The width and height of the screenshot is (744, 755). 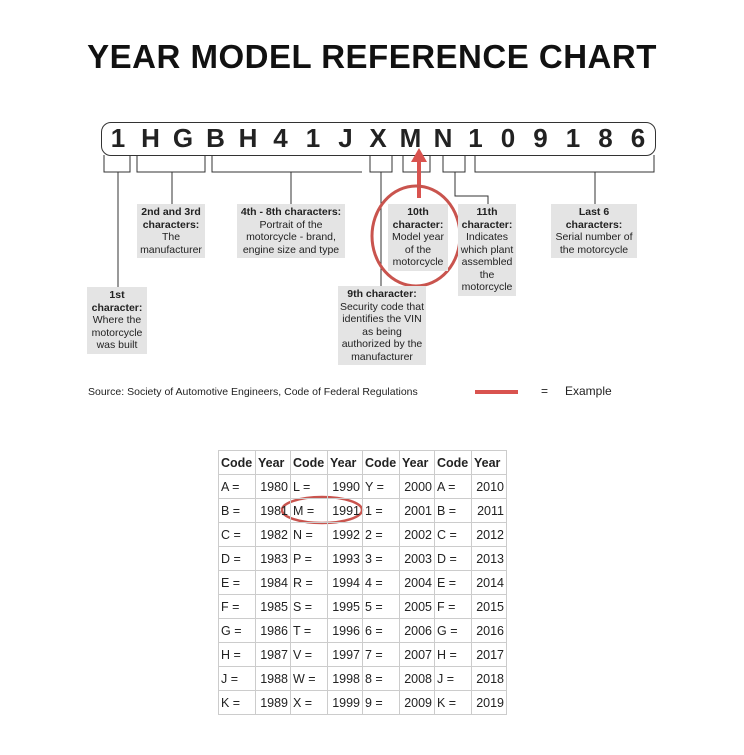 I want to click on year-cell: 2015, so click(x=489, y=606).